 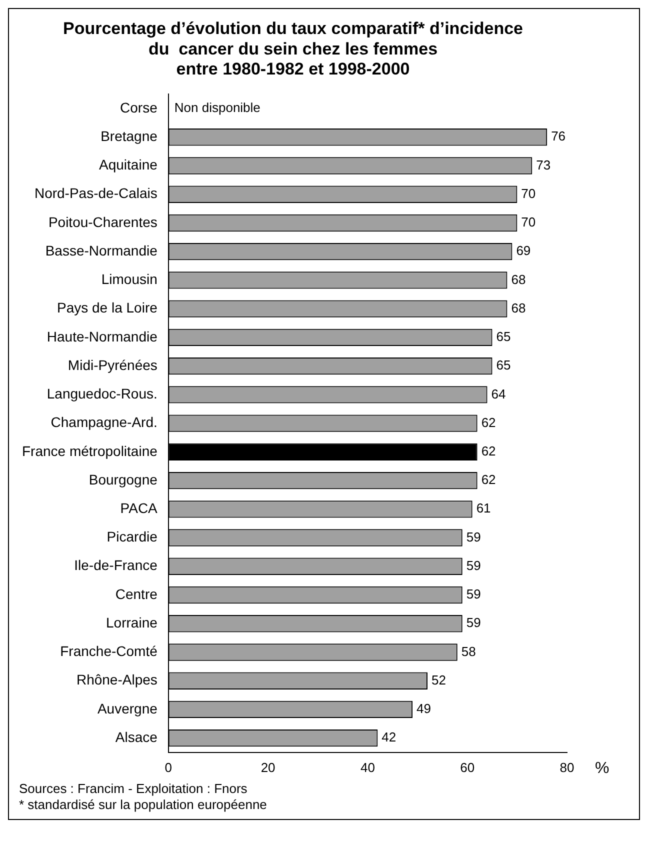 What do you see at coordinates (96, 193) in the screenshot?
I see `y-tick-label: Nord-Pas-de-Calais` at bounding box center [96, 193].